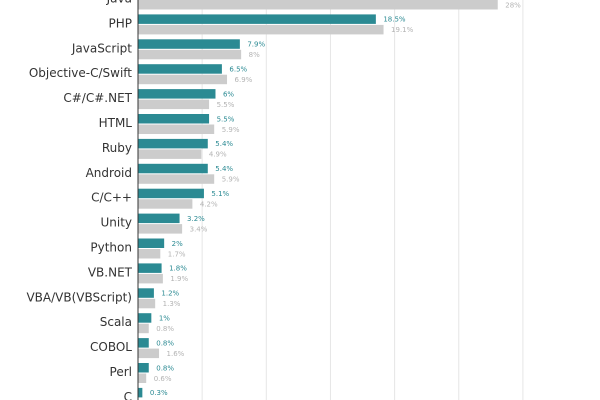  Describe the element at coordinates (228, 94) in the screenshot. I see `value-label: 6%` at that location.